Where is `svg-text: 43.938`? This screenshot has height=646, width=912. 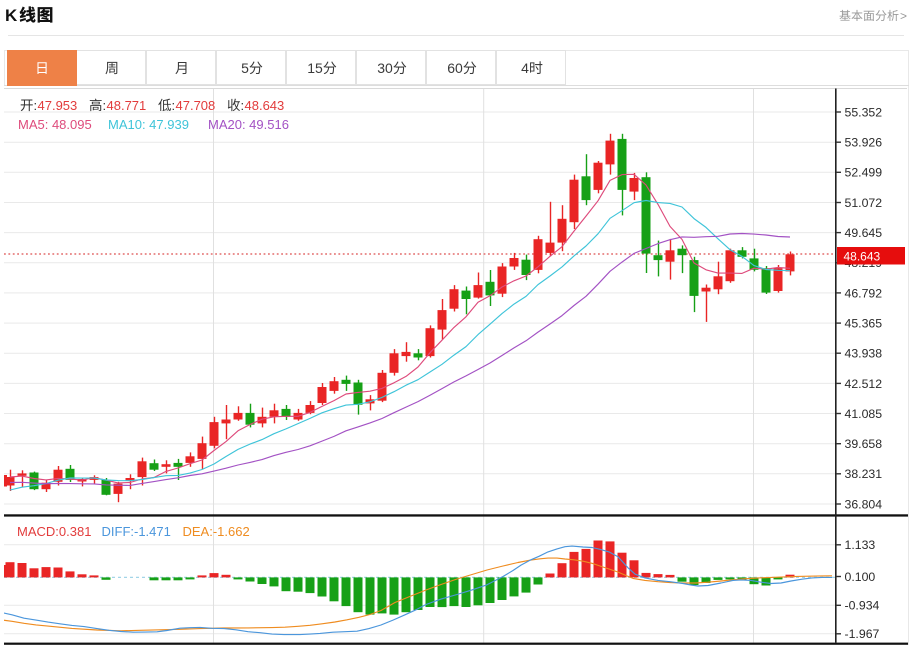 svg-text: 43.938 is located at coordinates (864, 354).